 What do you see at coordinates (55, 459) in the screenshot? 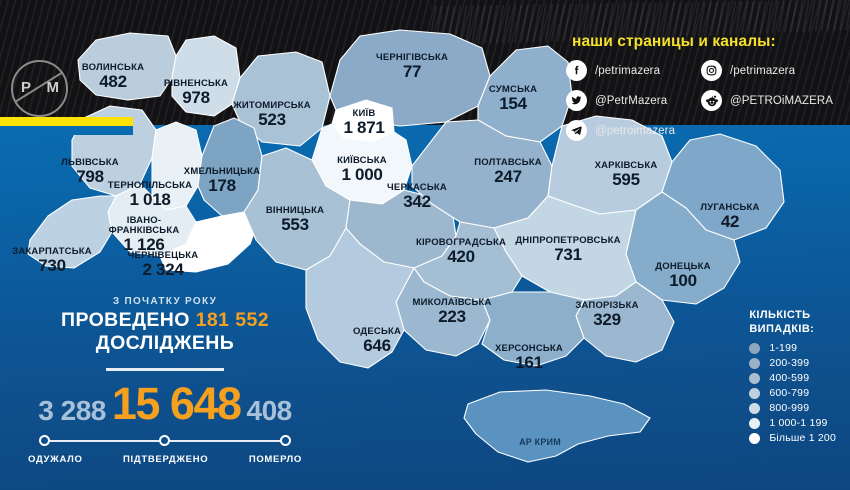
I see `recovered-label: ОДУЖАЛО` at bounding box center [55, 459].